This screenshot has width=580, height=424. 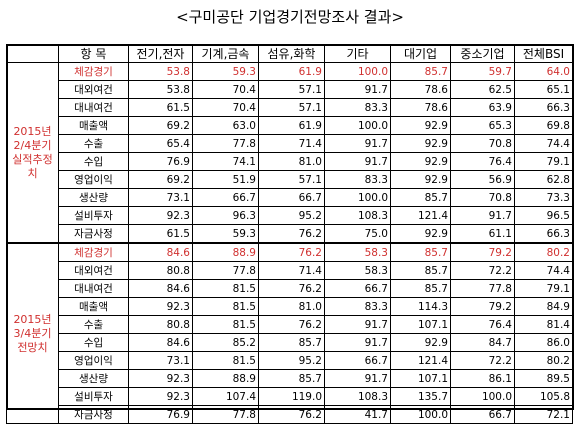 I want to click on header-cell: 기타, so click(x=357, y=53).